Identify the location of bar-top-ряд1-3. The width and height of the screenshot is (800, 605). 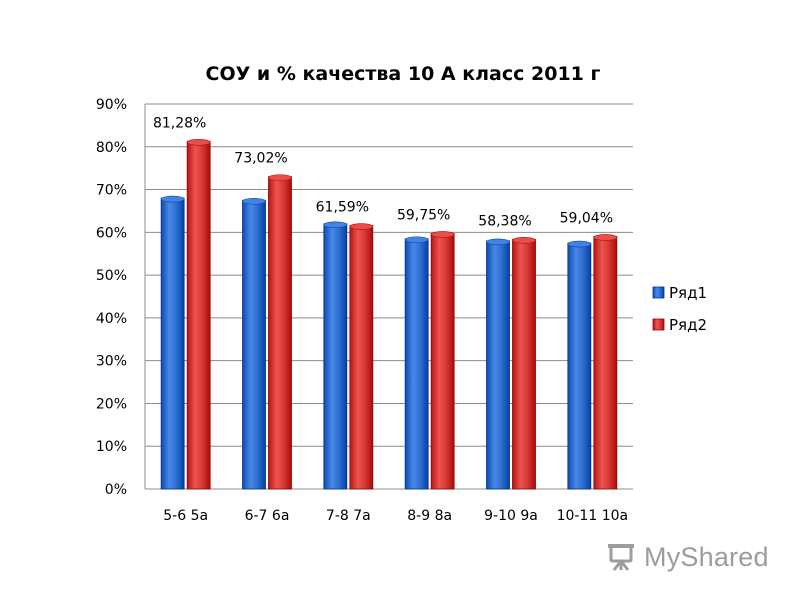
(335, 225).